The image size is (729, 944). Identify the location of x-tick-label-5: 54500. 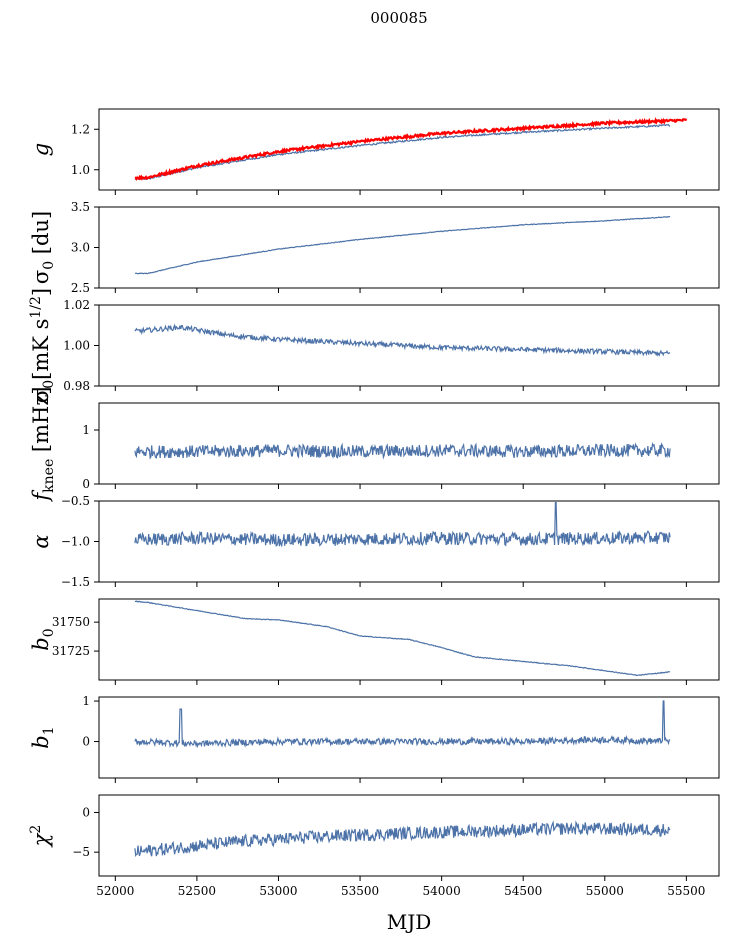
(523, 891).